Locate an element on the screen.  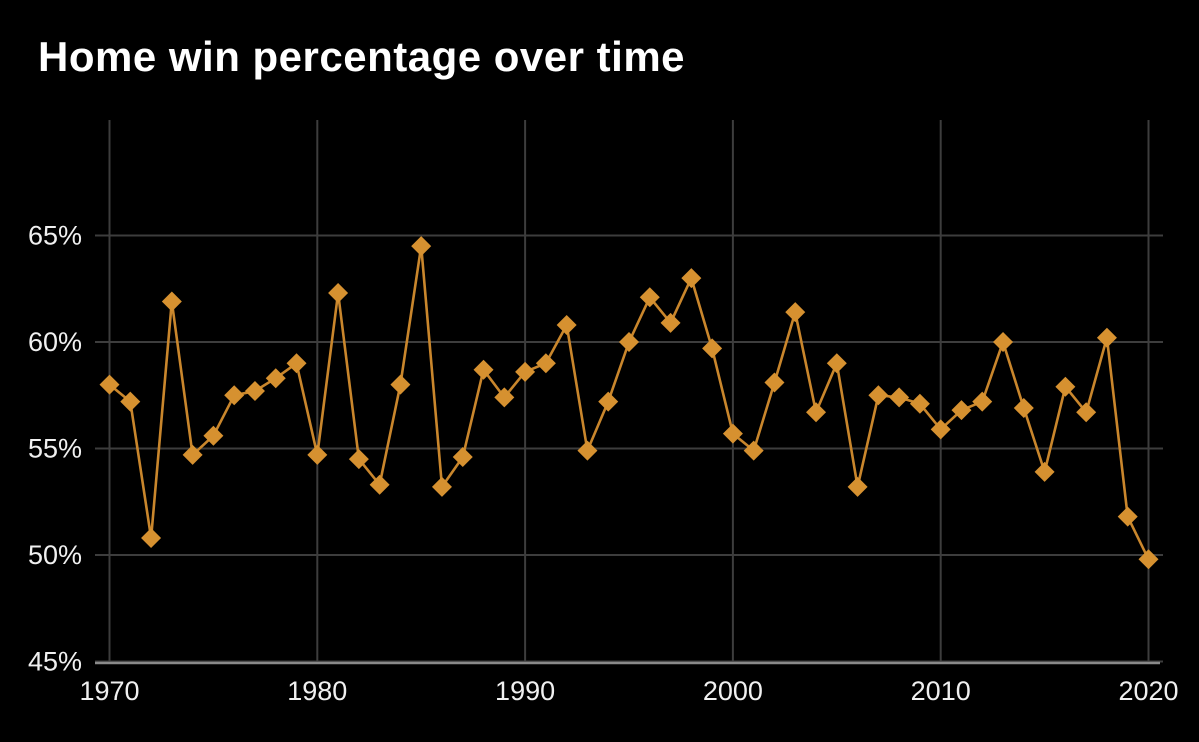
data-point-1998 is located at coordinates (691, 278).